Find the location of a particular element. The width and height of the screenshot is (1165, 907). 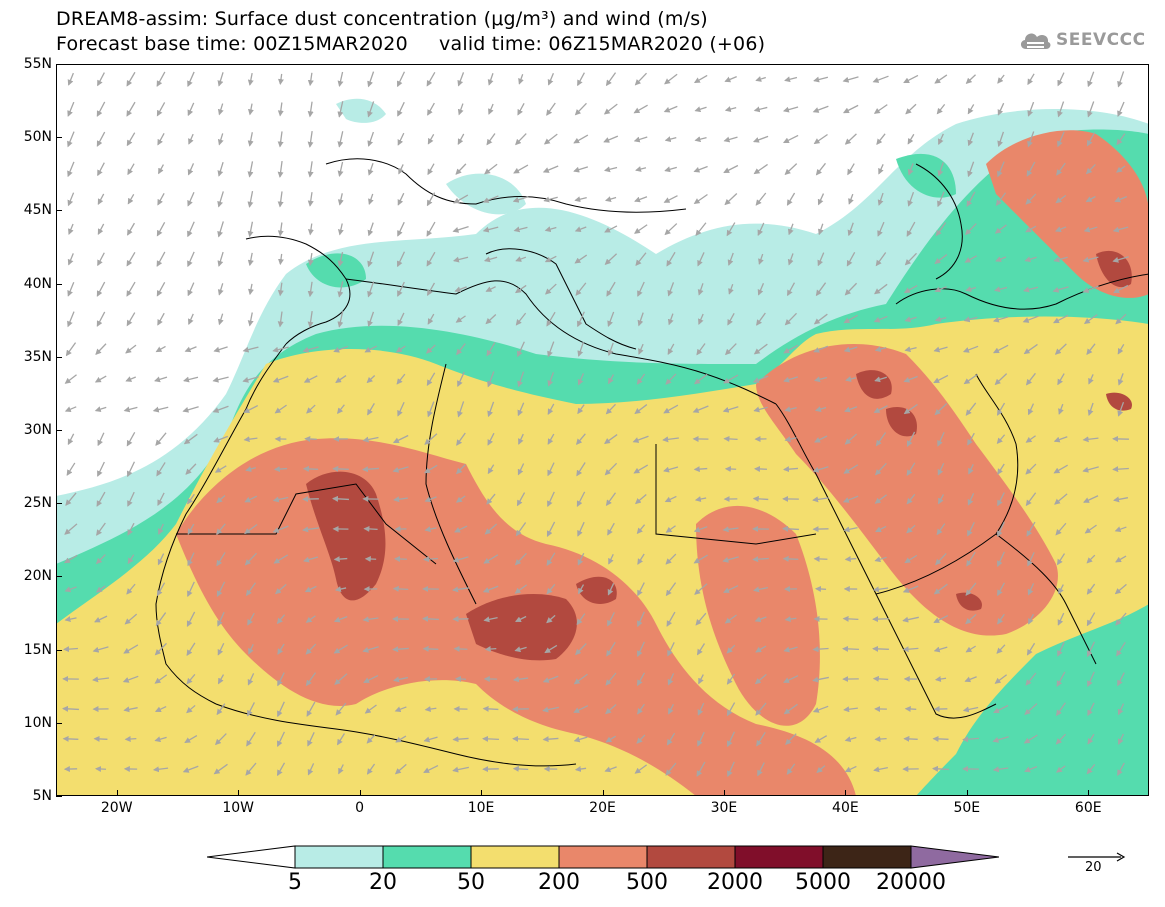

colorbar-level-label: 200 is located at coordinates (559, 882).